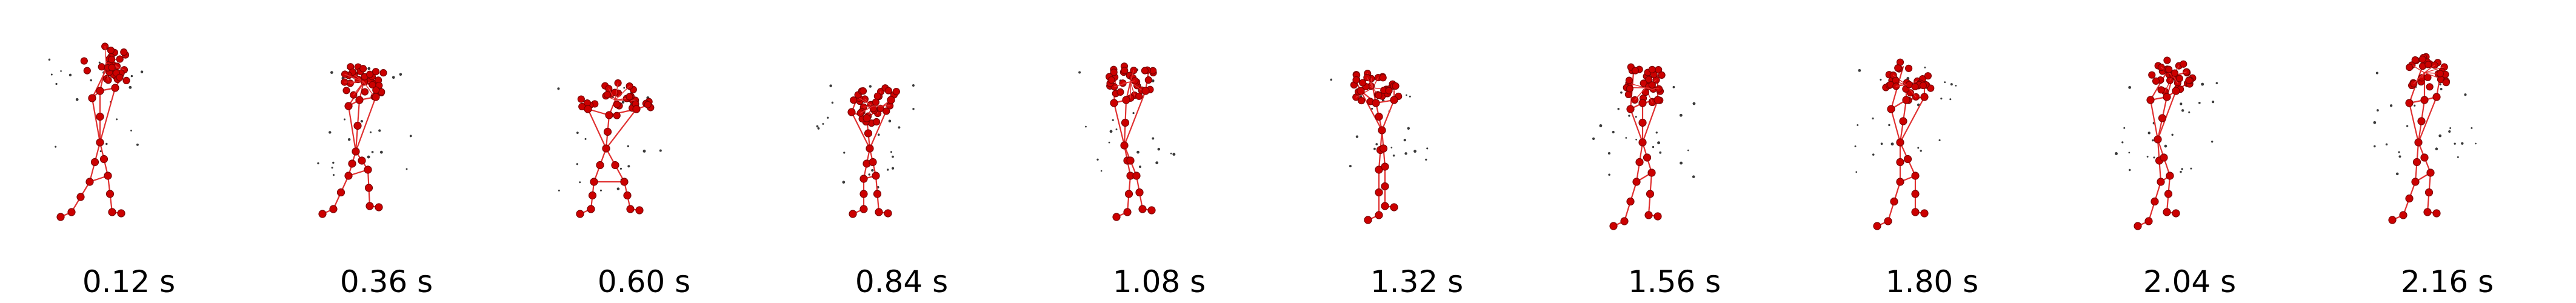 The height and width of the screenshot is (303, 2576). Describe the element at coordinates (1159, 281) in the screenshot. I see `time-label-5: 1.08 s` at that location.